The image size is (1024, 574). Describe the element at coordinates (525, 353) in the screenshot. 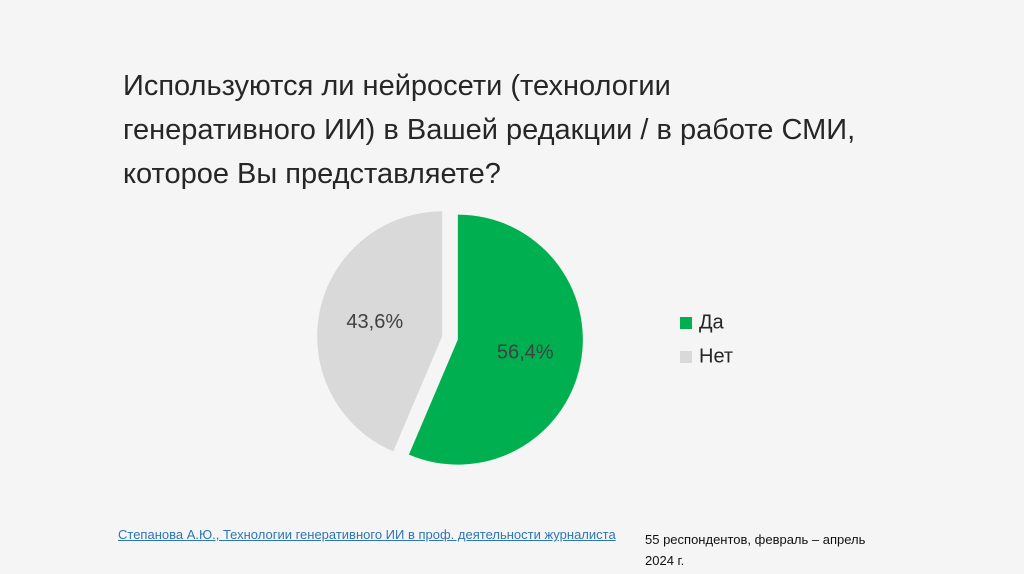

I see `value-label: 56,4%` at that location.